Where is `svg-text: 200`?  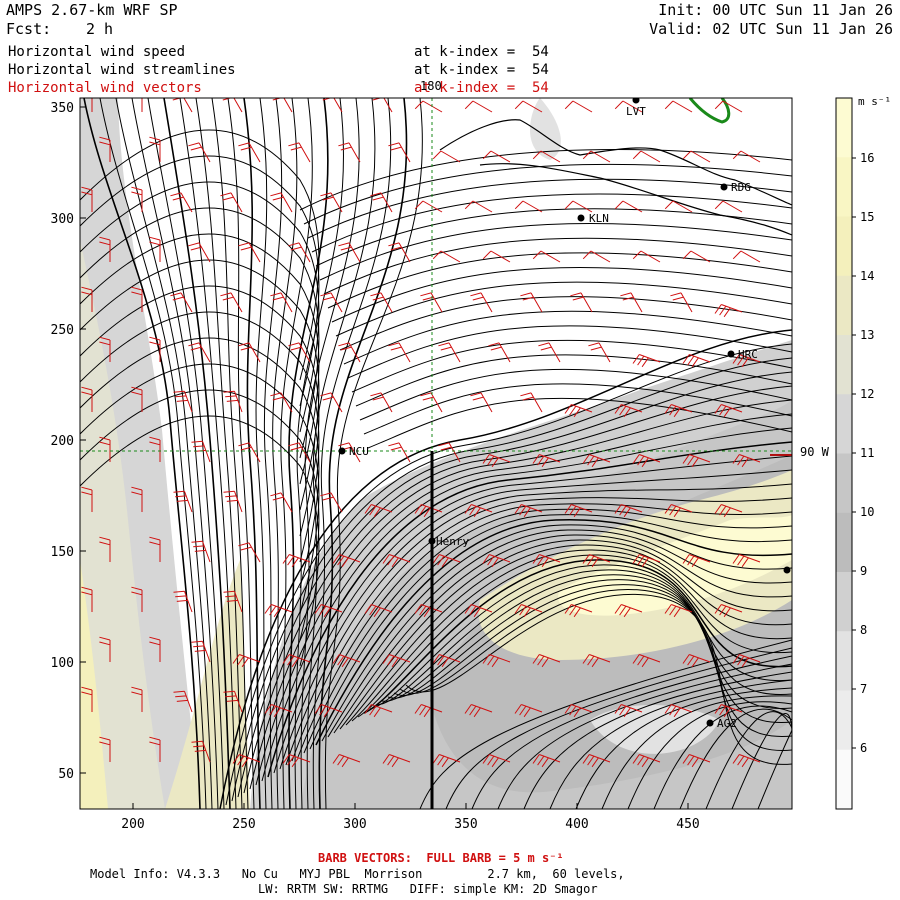
svg-text: 200 is located at coordinates (132, 824).